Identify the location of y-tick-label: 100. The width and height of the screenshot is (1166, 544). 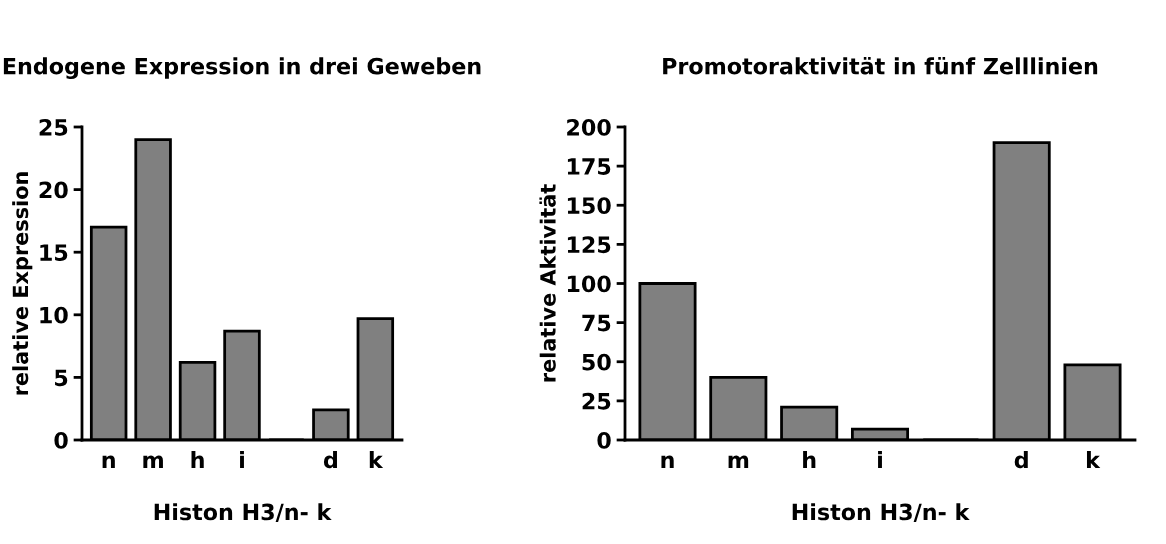
(589, 284).